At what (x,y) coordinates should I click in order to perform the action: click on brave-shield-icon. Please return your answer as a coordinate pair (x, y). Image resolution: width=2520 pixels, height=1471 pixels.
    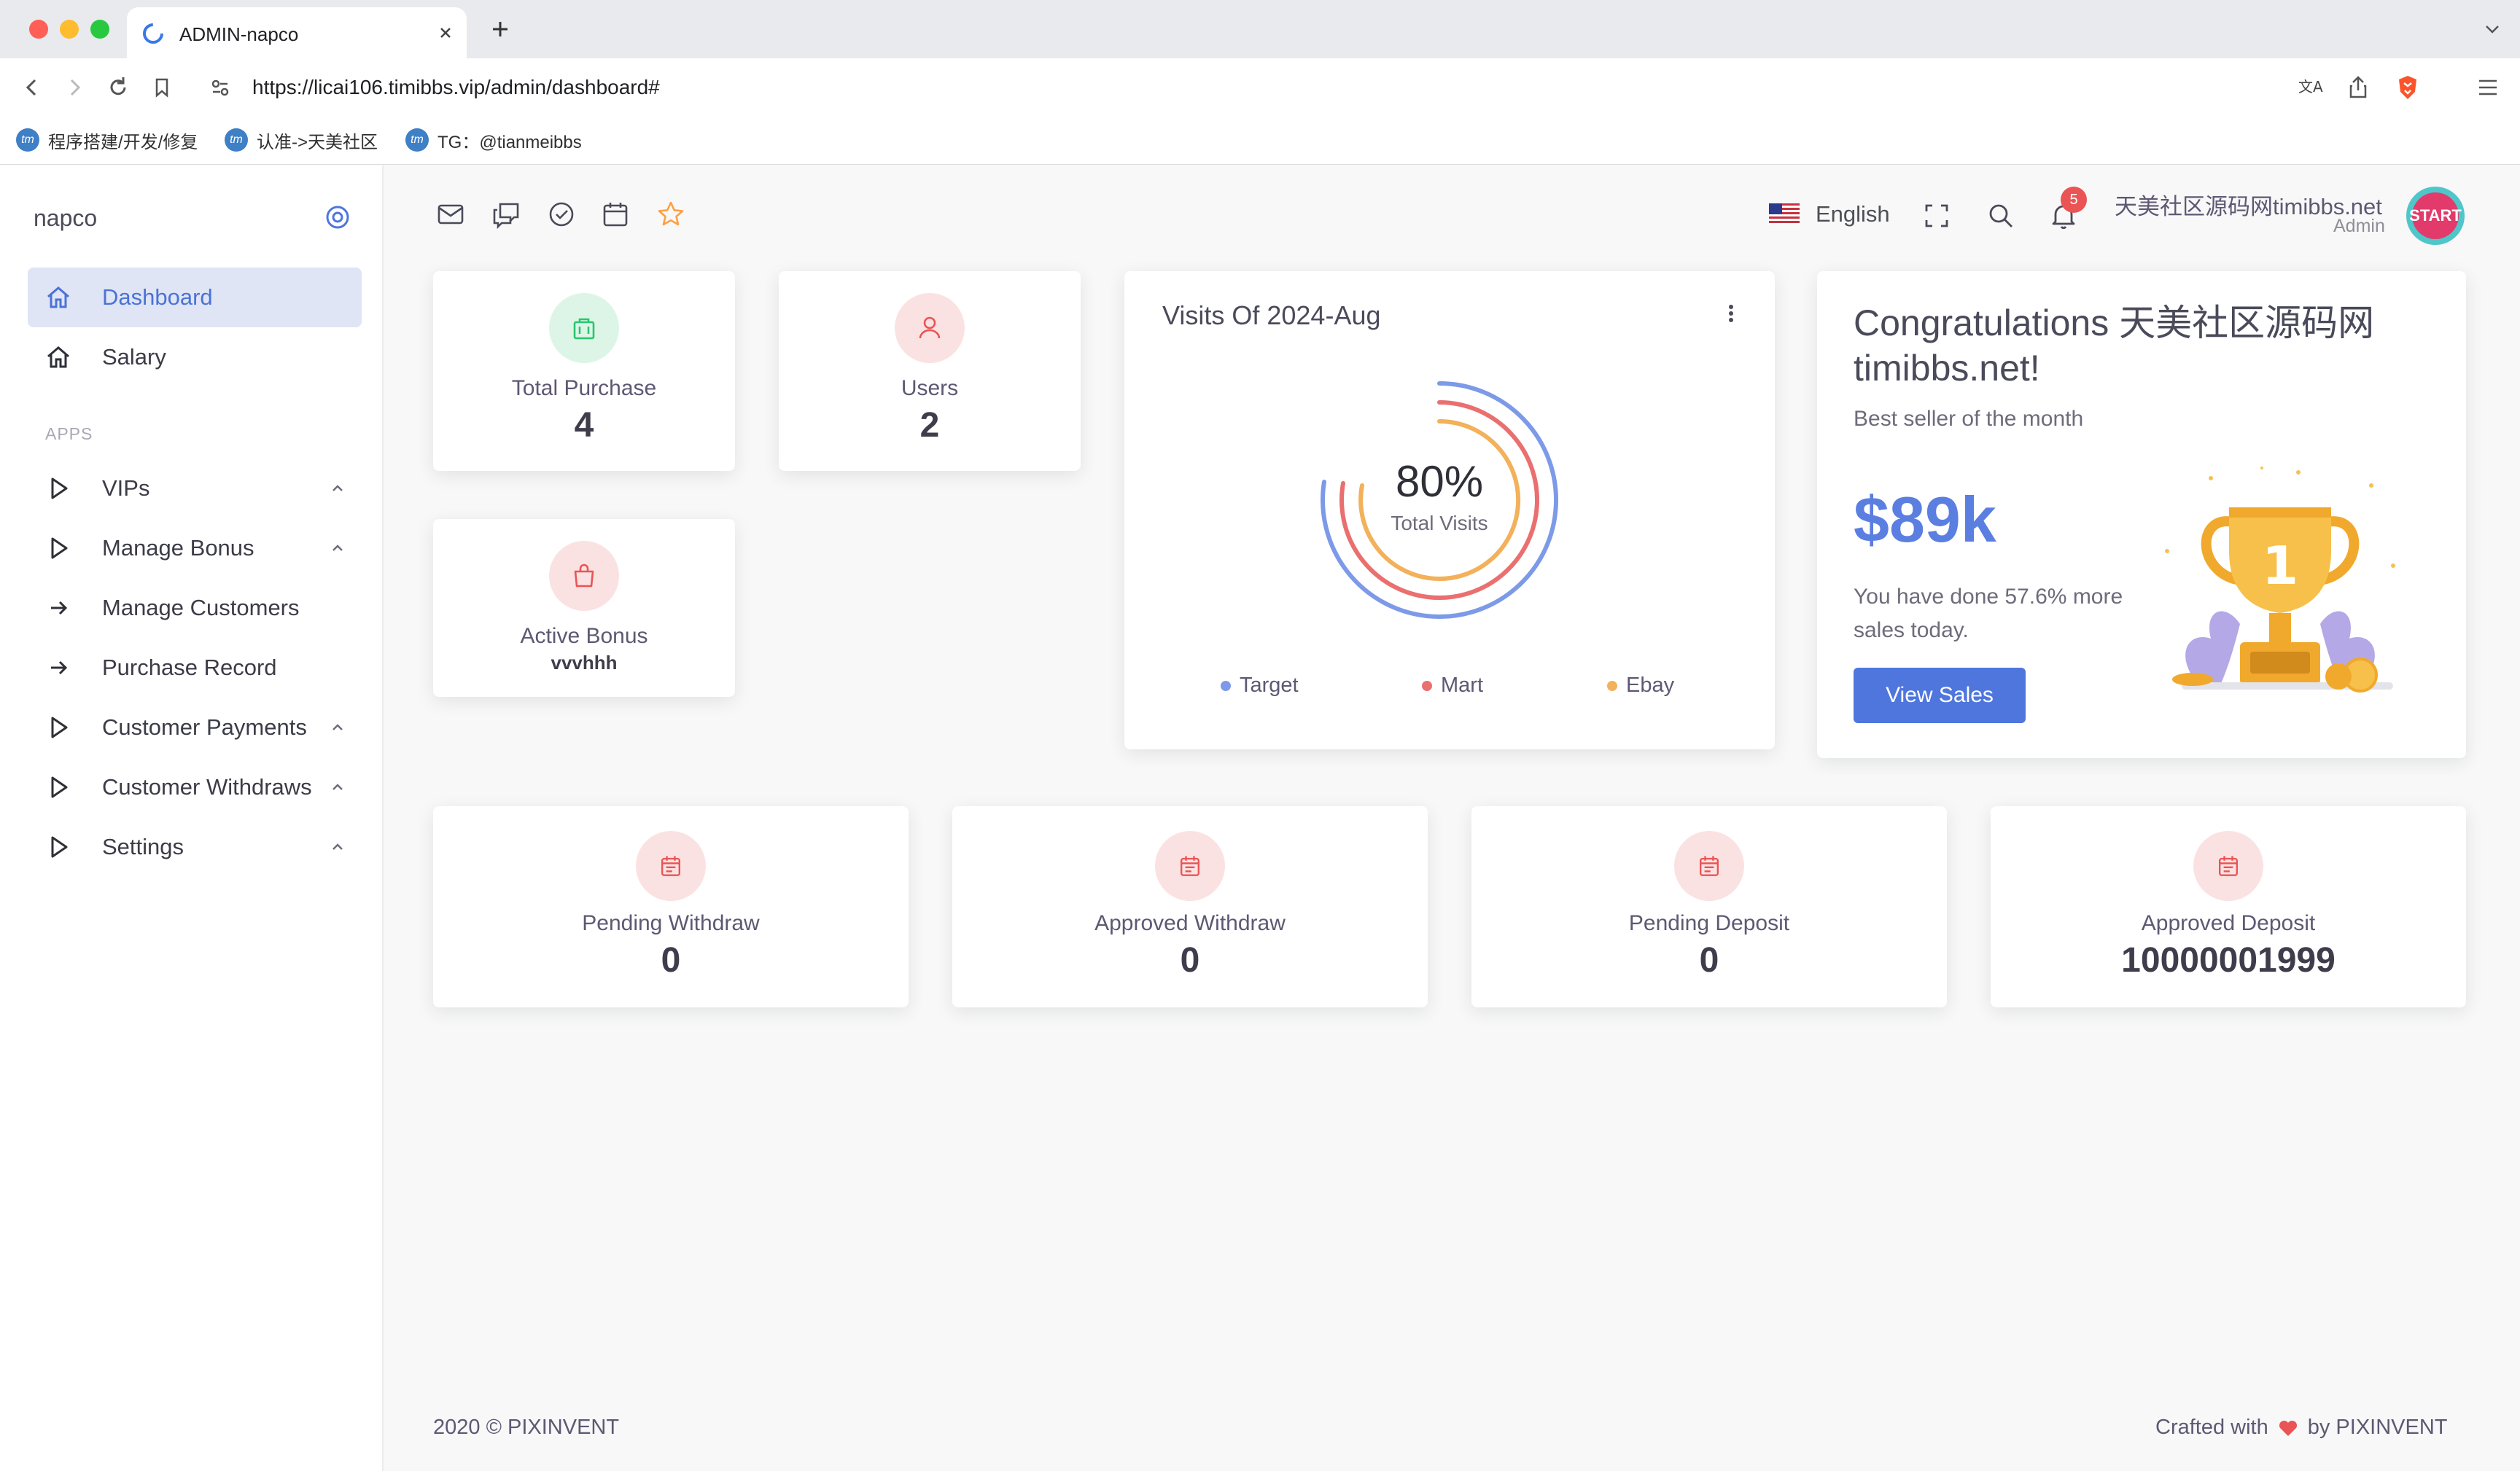
    Looking at the image, I should click on (2407, 87).